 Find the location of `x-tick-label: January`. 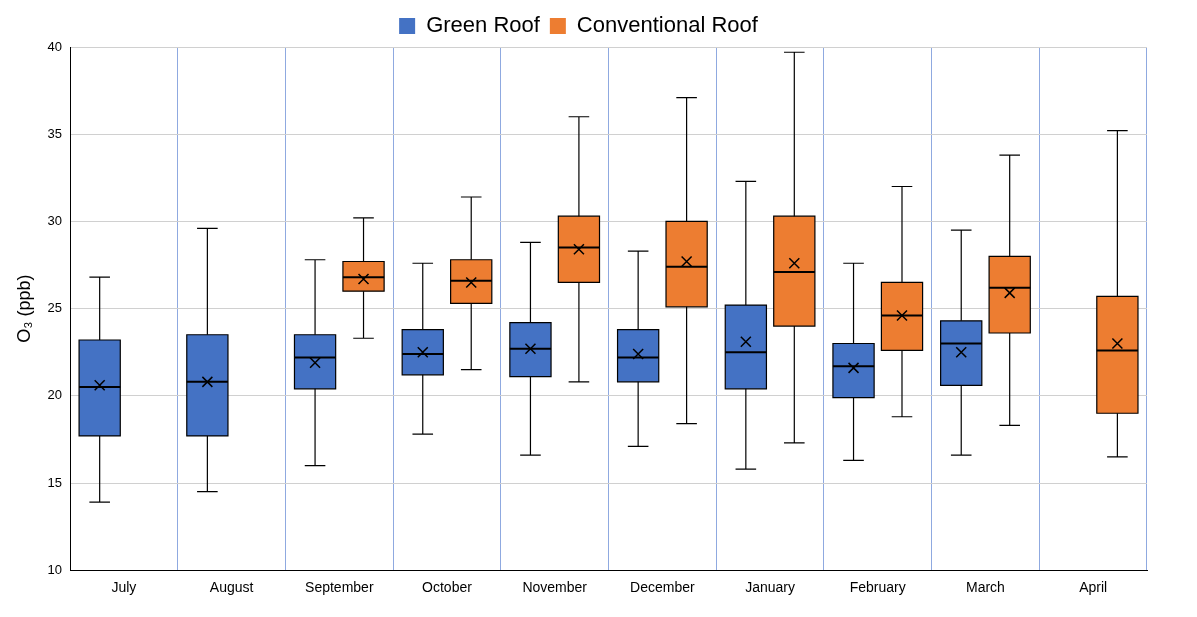

x-tick-label: January is located at coordinates (770, 587).